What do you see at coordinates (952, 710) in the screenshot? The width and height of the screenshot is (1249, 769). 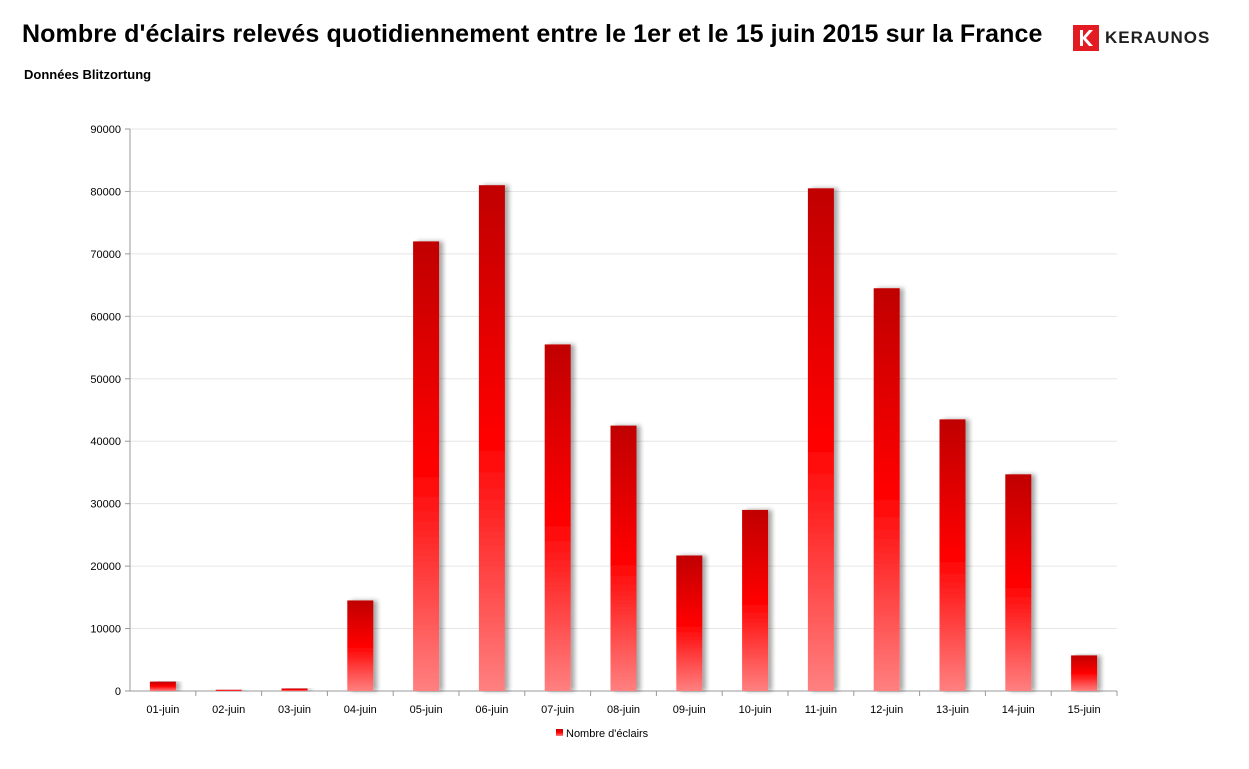 I see `x-tick-label: 13-juin` at bounding box center [952, 710].